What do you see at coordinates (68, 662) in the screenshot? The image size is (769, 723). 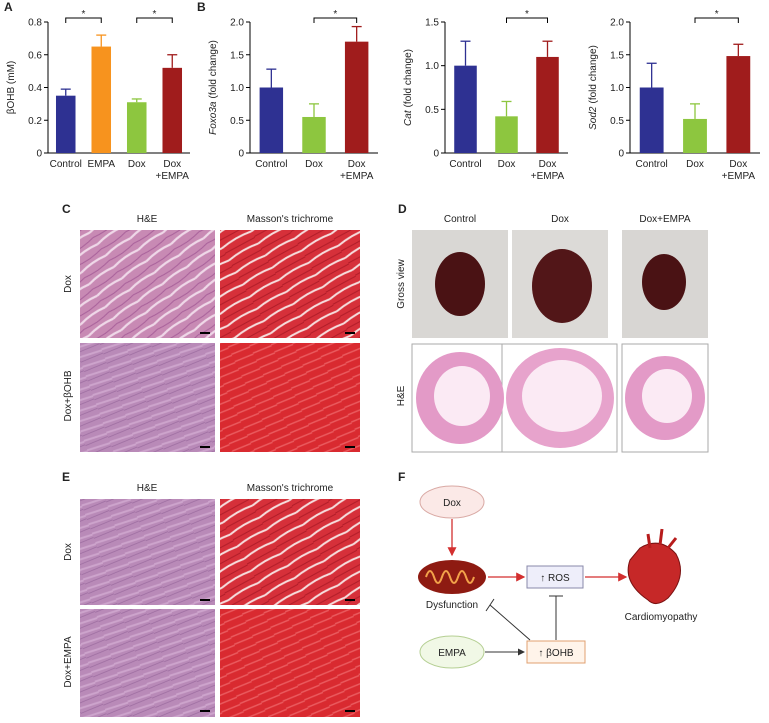 I see `row-header: Dox+EMPA` at bounding box center [68, 662].